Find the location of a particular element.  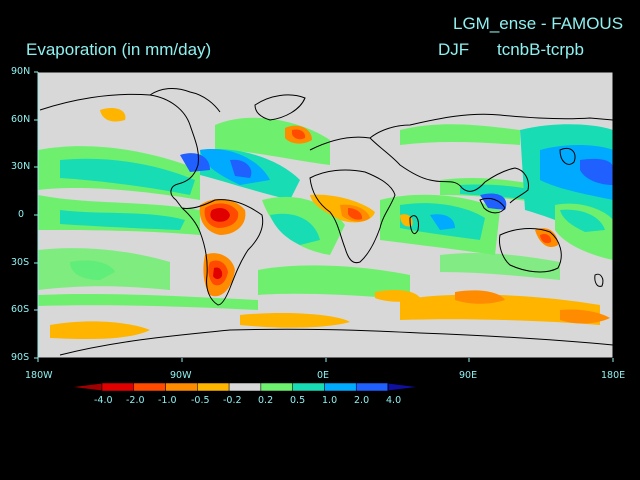

season-label: DJF is located at coordinates (454, 49).